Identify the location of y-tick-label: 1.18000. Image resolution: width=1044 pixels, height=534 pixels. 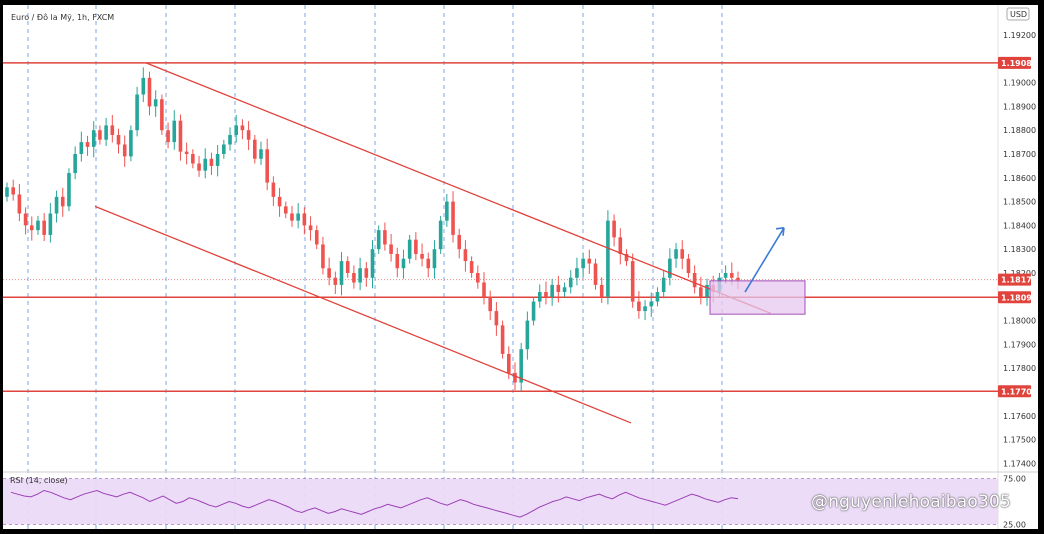
(1019, 321).